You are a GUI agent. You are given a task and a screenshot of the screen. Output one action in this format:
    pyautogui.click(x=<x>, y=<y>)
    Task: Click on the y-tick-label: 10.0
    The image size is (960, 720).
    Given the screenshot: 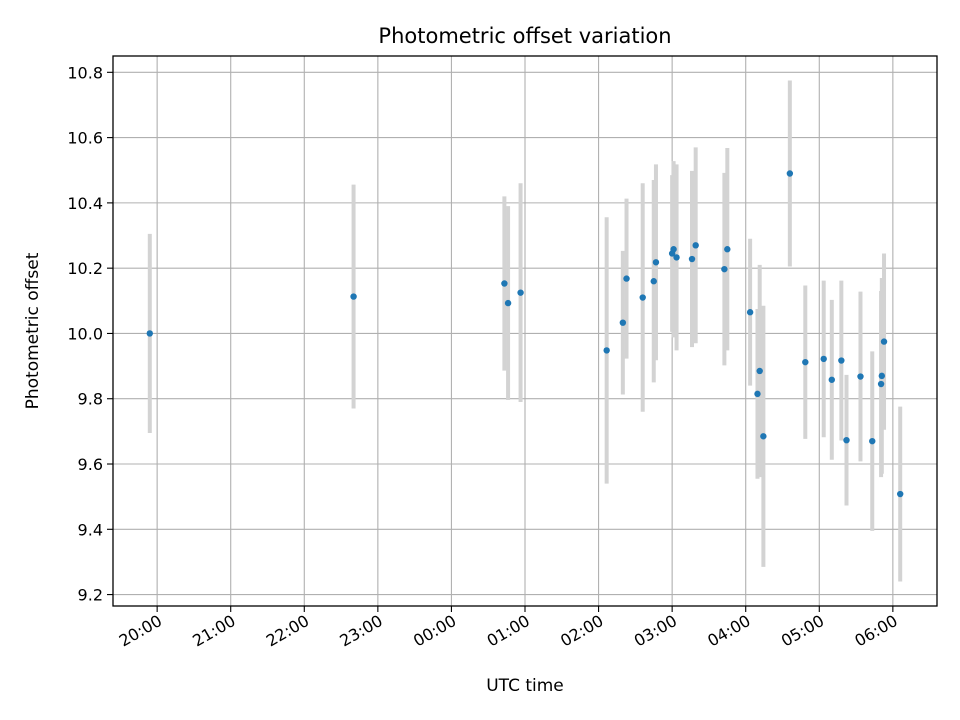 What is the action you would take?
    pyautogui.click(x=85, y=333)
    